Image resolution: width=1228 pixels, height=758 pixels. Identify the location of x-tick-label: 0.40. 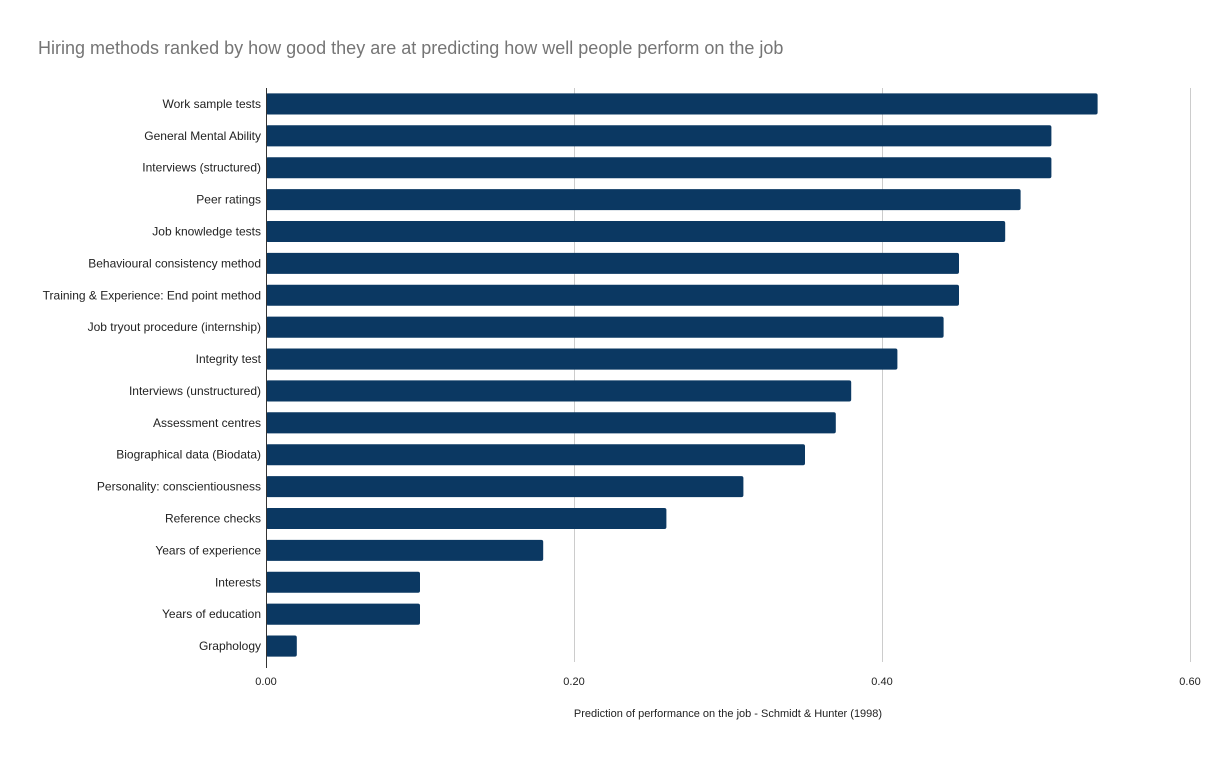
(881, 682).